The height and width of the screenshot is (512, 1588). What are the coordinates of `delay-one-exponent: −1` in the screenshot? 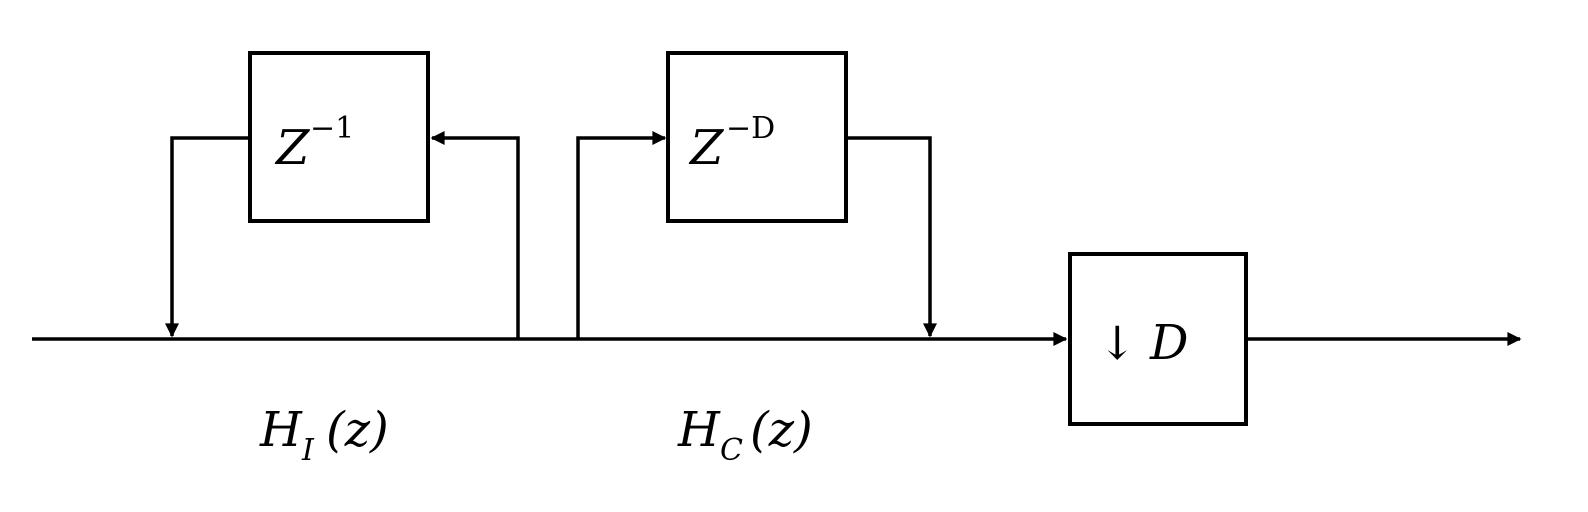 It's located at (332, 128).